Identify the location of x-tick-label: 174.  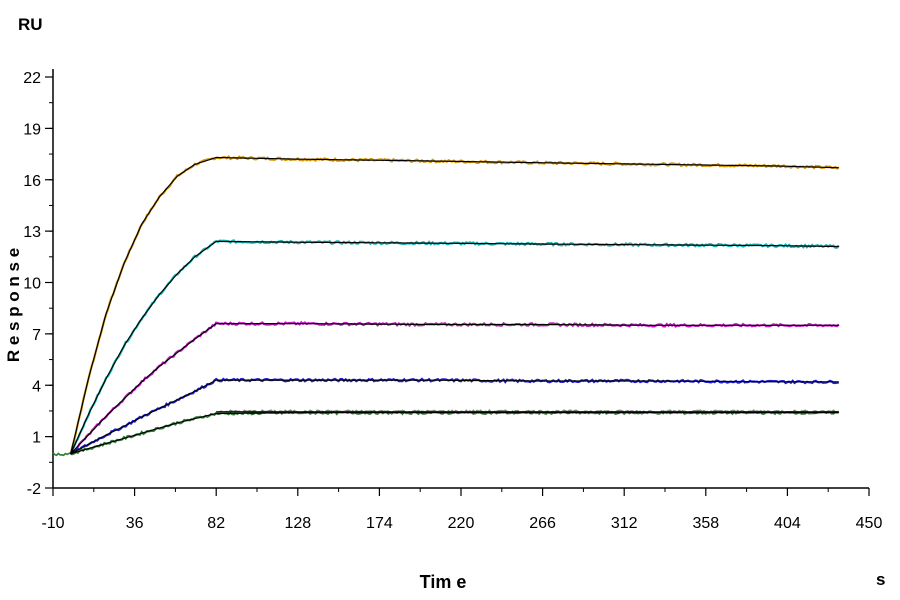
(379, 523).